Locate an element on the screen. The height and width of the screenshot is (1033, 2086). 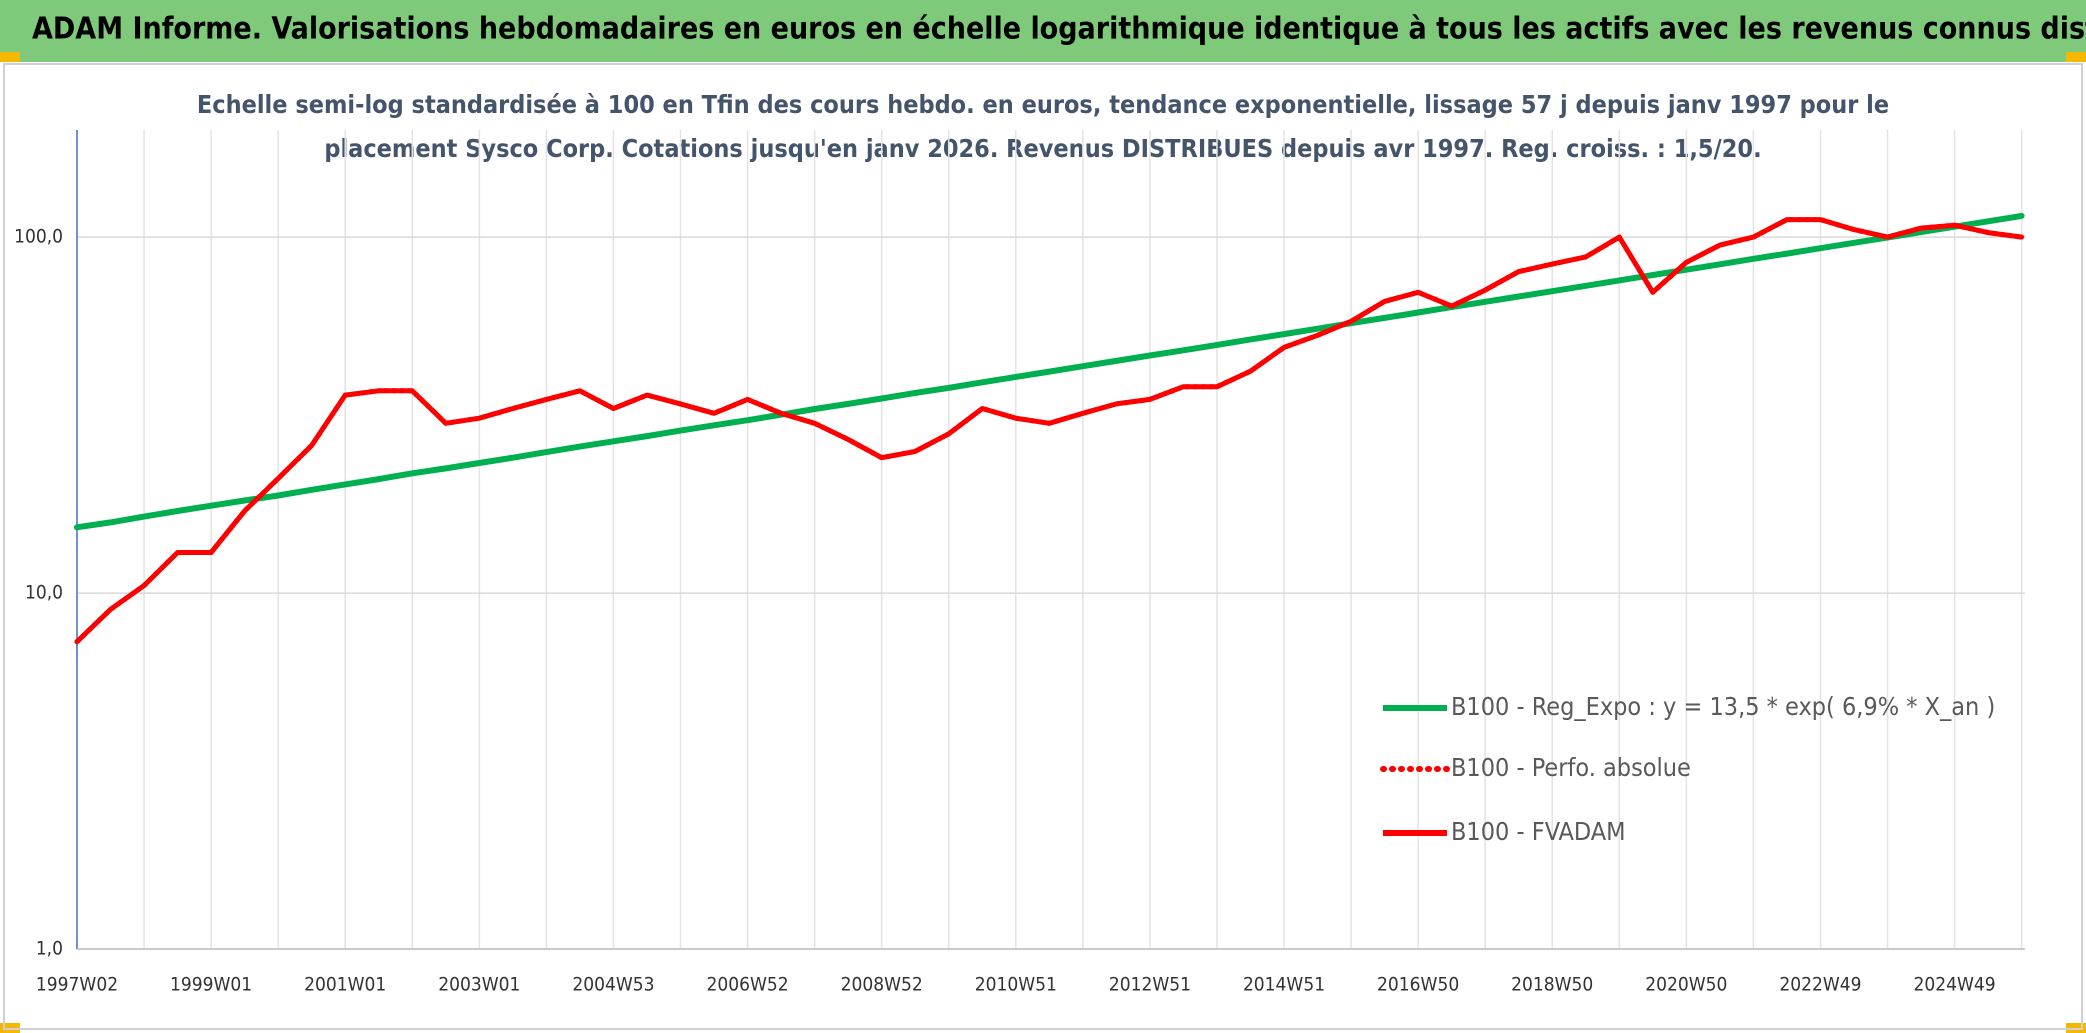
x-tick-label: 2016W50 is located at coordinates (1418, 985).